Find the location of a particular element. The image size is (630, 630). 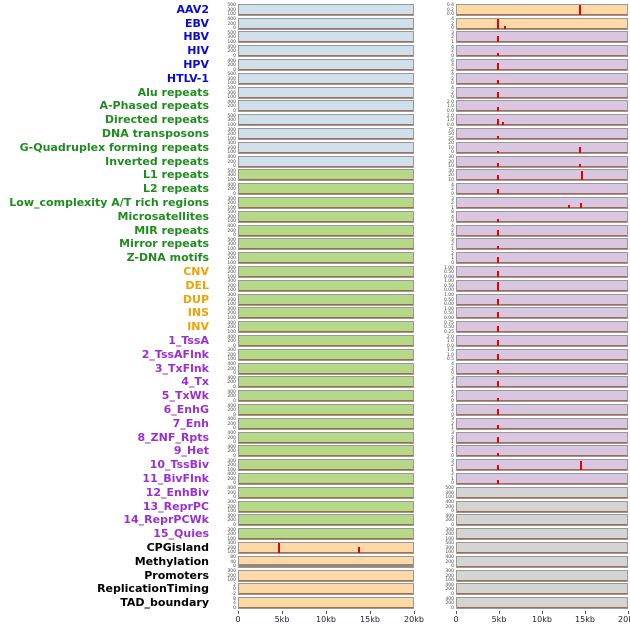

track-row: HTLV-1 500 300 100 4 2 0 is located at coordinates (315, 79).